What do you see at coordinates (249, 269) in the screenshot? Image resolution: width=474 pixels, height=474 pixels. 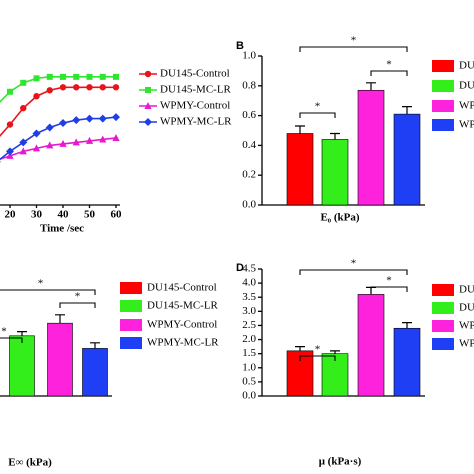 I see `y-tick-label: 4.5` at bounding box center [249, 269].